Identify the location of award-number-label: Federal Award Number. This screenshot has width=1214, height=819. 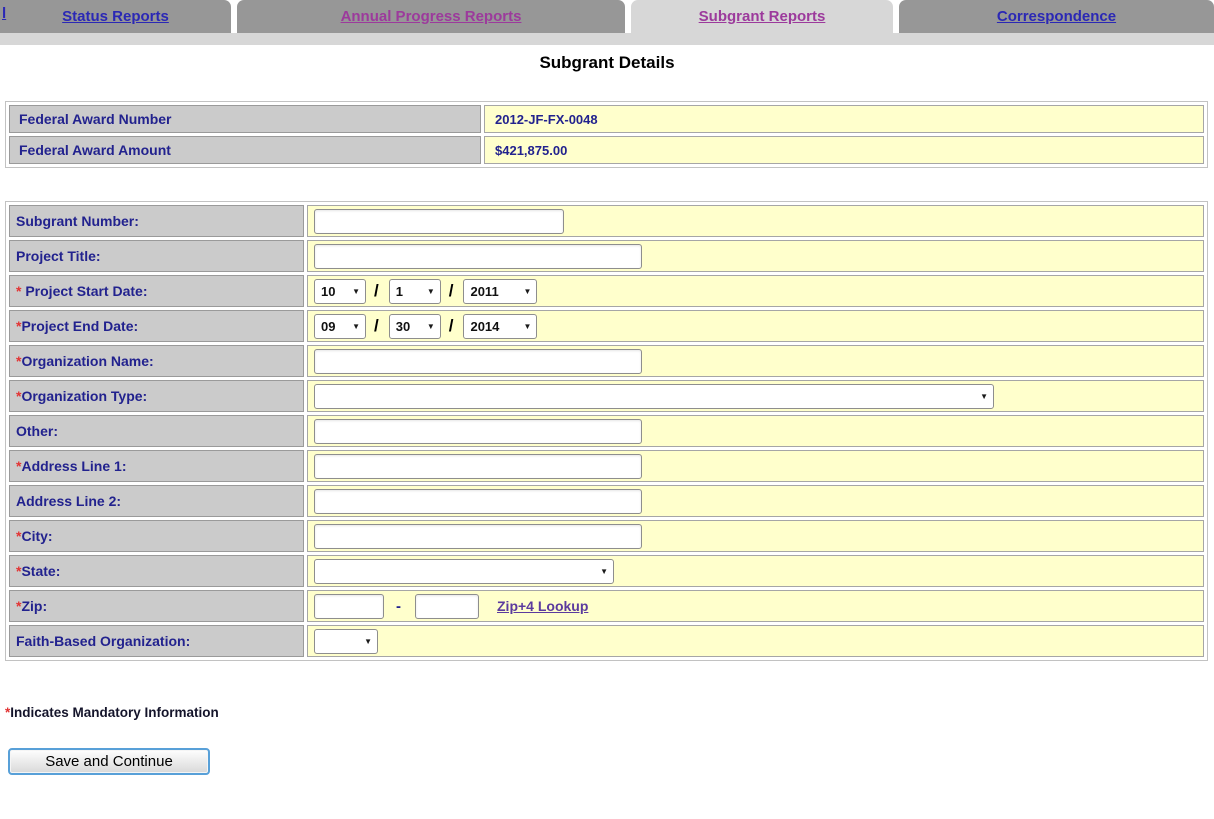
(245, 119).